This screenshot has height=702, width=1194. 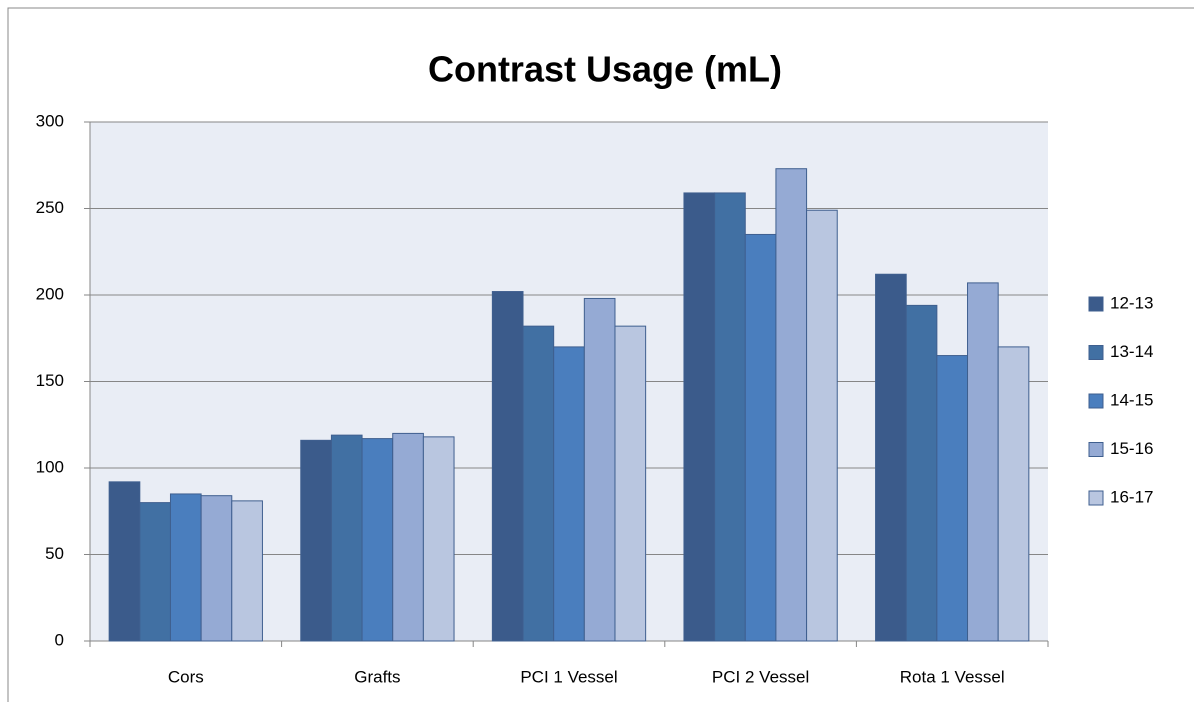 What do you see at coordinates (568, 676) in the screenshot?
I see `x-tick-label: PCI 1 Vessel` at bounding box center [568, 676].